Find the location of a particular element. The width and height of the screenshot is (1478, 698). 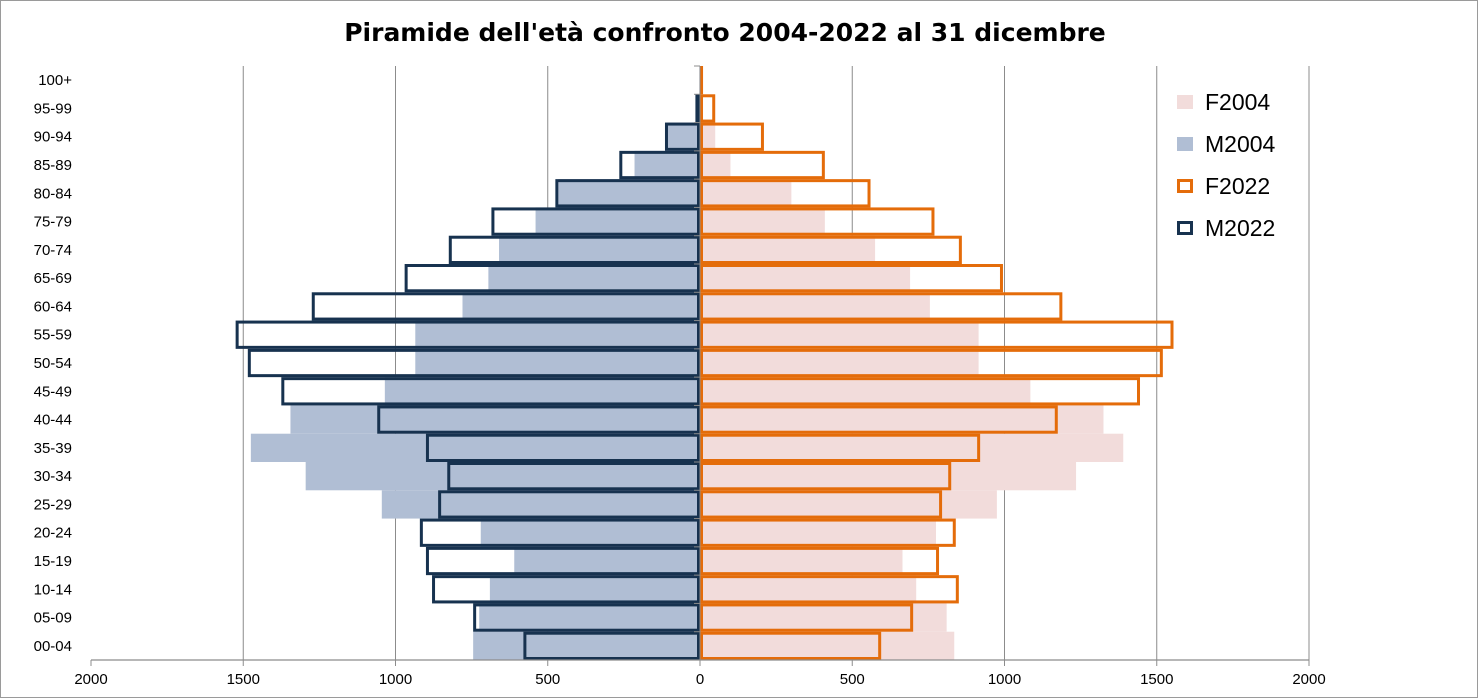

age-group-label: 10-14 is located at coordinates (53, 589).